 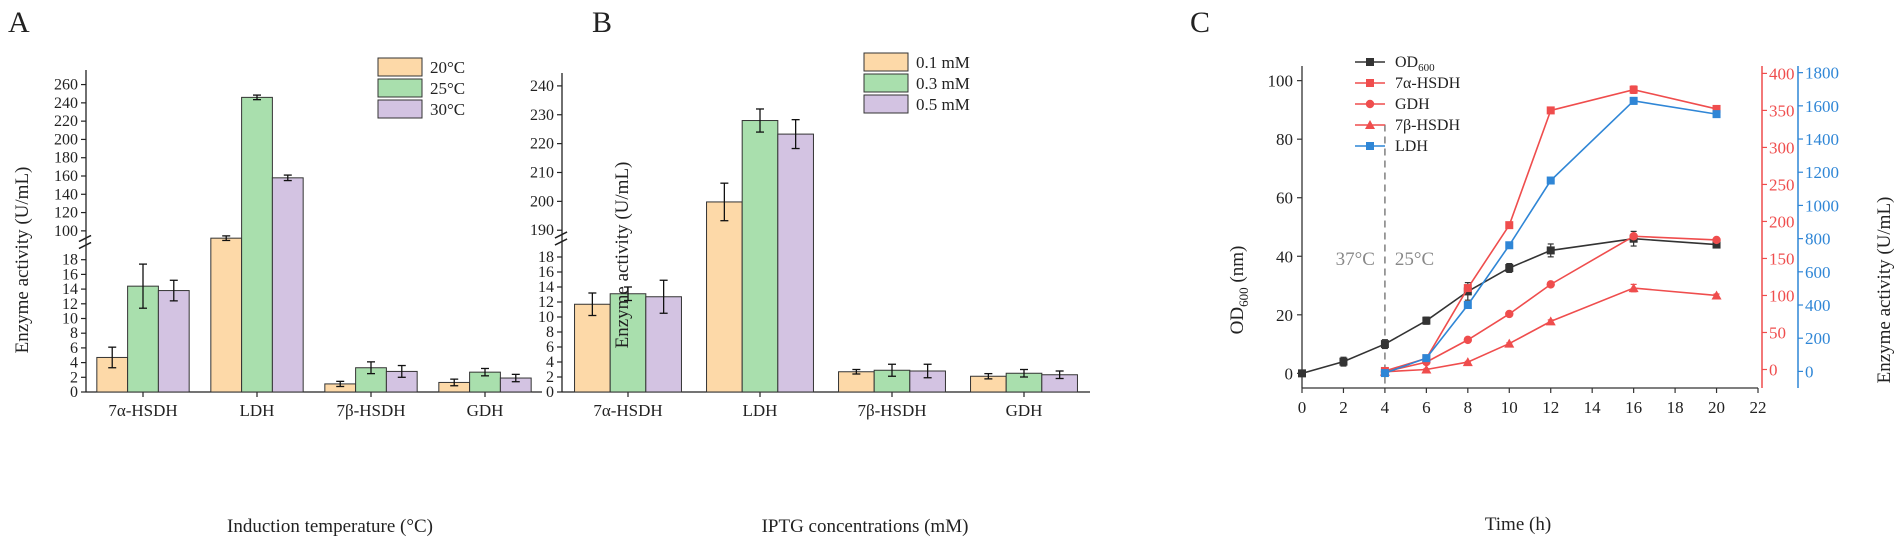 I want to click on legend-label-main: GDH, so click(x=1412, y=104).